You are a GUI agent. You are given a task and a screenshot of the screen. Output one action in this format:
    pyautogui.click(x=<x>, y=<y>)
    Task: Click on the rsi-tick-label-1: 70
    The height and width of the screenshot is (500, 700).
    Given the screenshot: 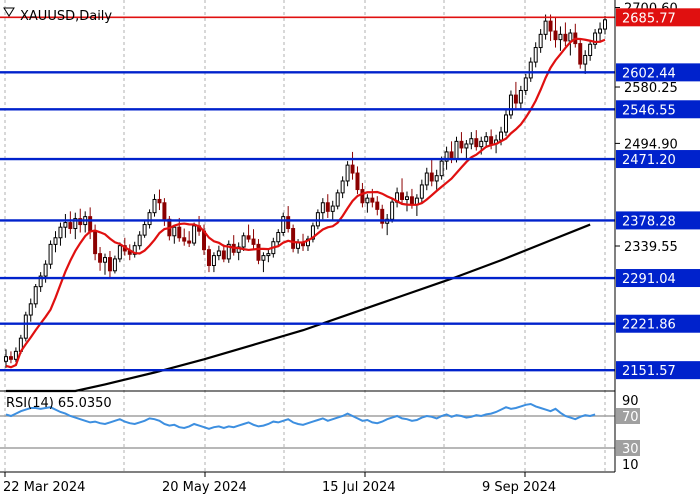 What is the action you would take?
    pyautogui.click(x=630, y=417)
    